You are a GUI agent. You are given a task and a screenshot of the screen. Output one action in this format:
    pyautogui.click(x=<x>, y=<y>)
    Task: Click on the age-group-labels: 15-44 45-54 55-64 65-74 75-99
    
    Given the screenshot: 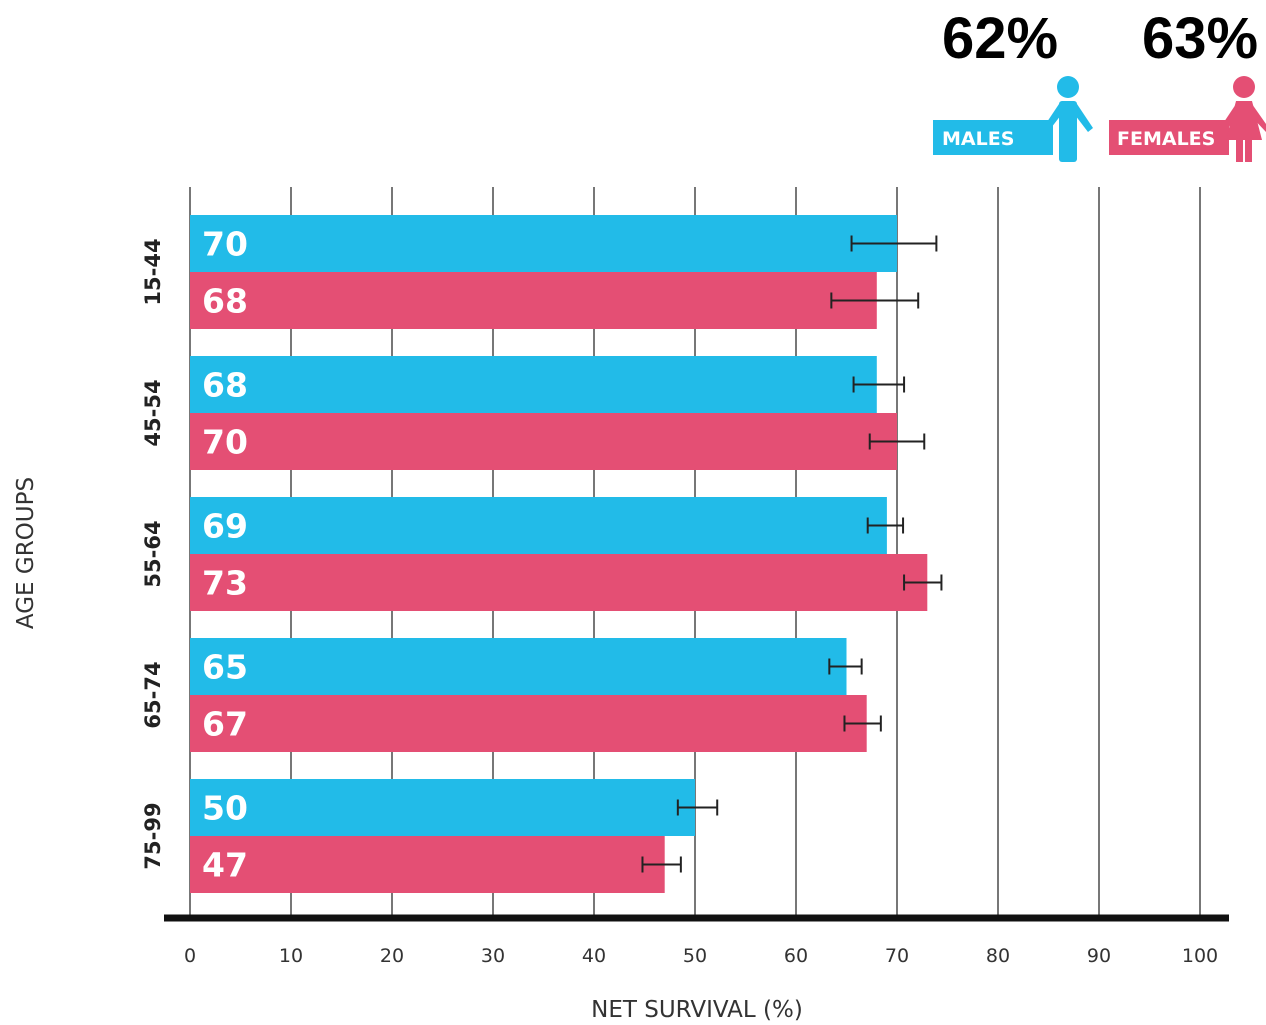 What is the action you would take?
    pyautogui.click(x=153, y=553)
    